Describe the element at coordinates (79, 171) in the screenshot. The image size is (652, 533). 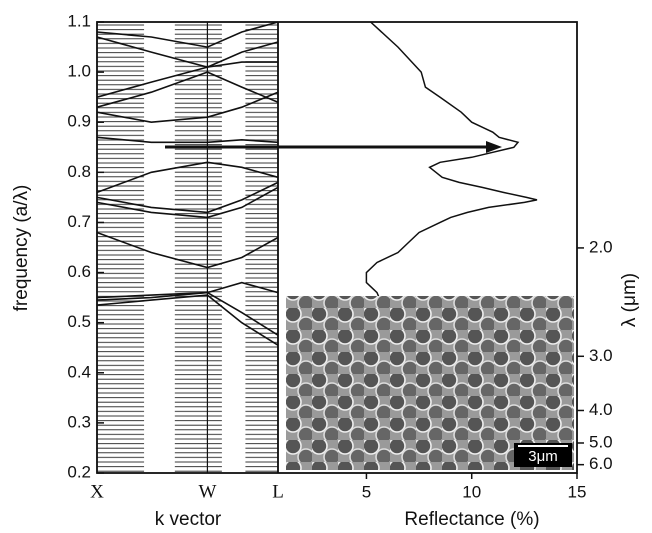
I see `y-tick-label: 0.8` at that location.